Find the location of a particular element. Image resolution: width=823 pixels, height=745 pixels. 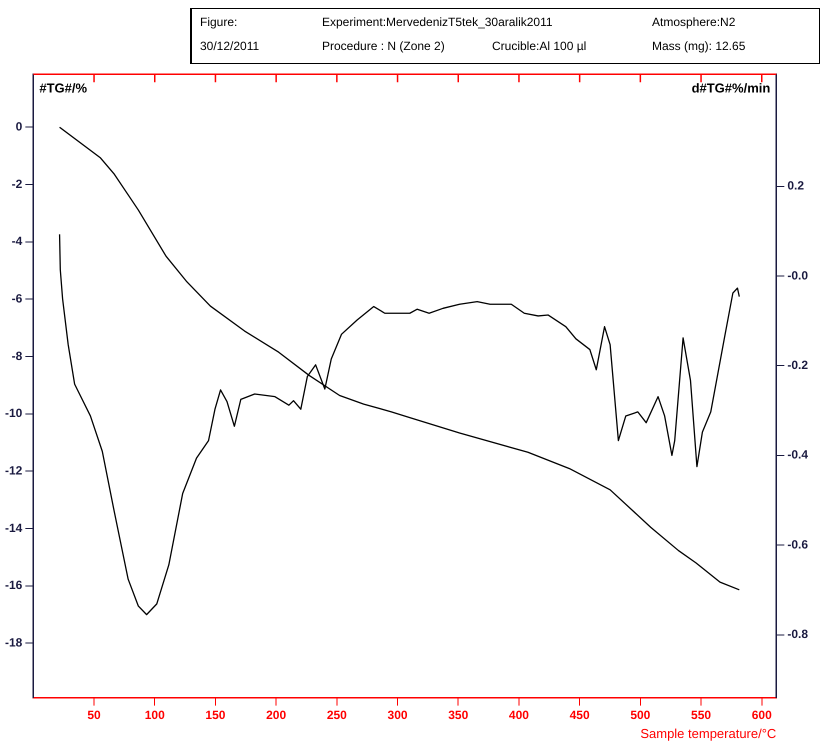

x-tick-label: 600 is located at coordinates (762, 715).